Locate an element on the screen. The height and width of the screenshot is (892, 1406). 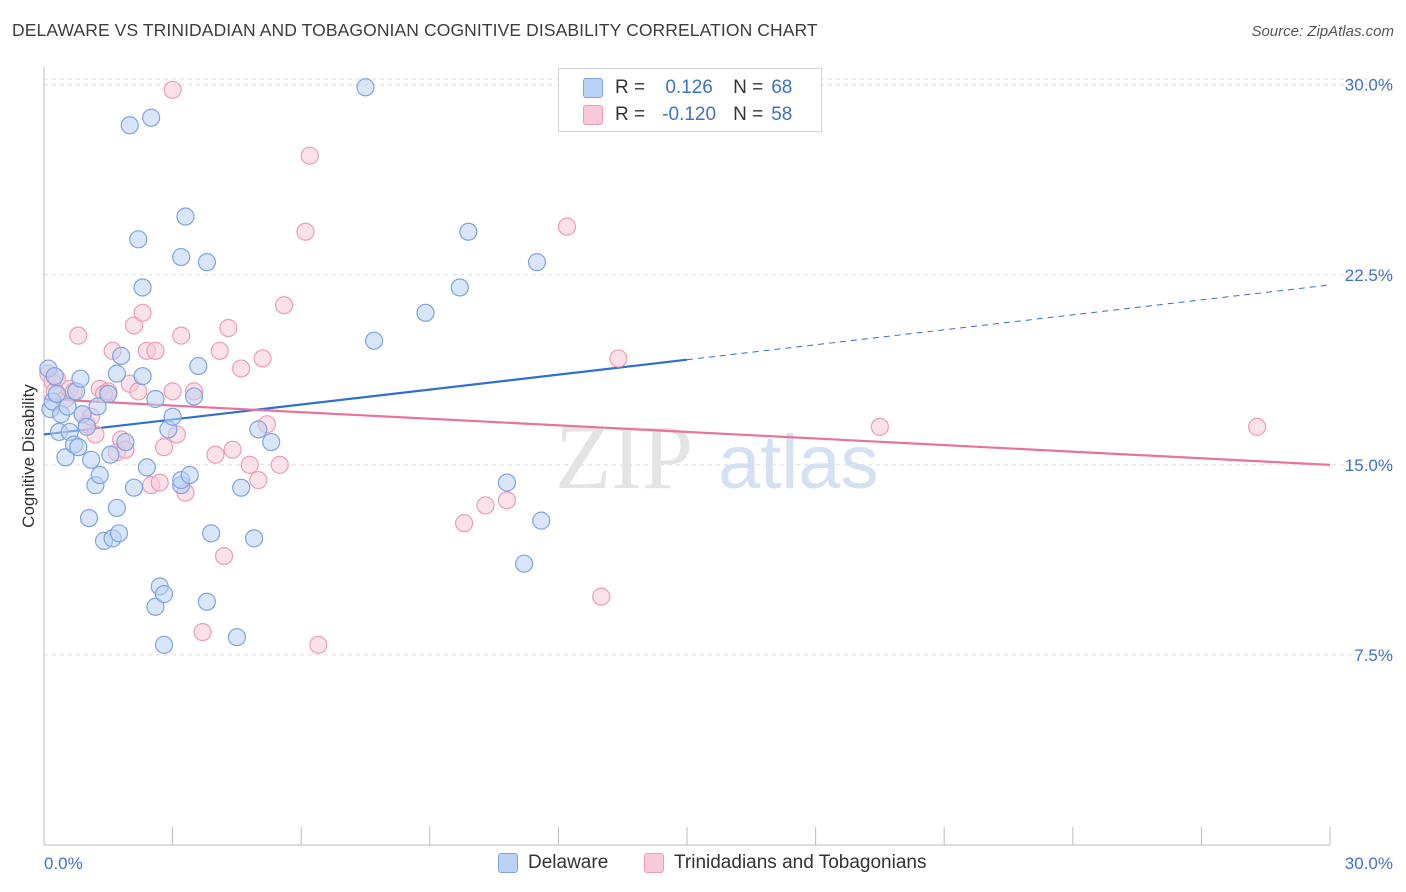
x-tick-label: 0.0% is located at coordinates (63, 863).